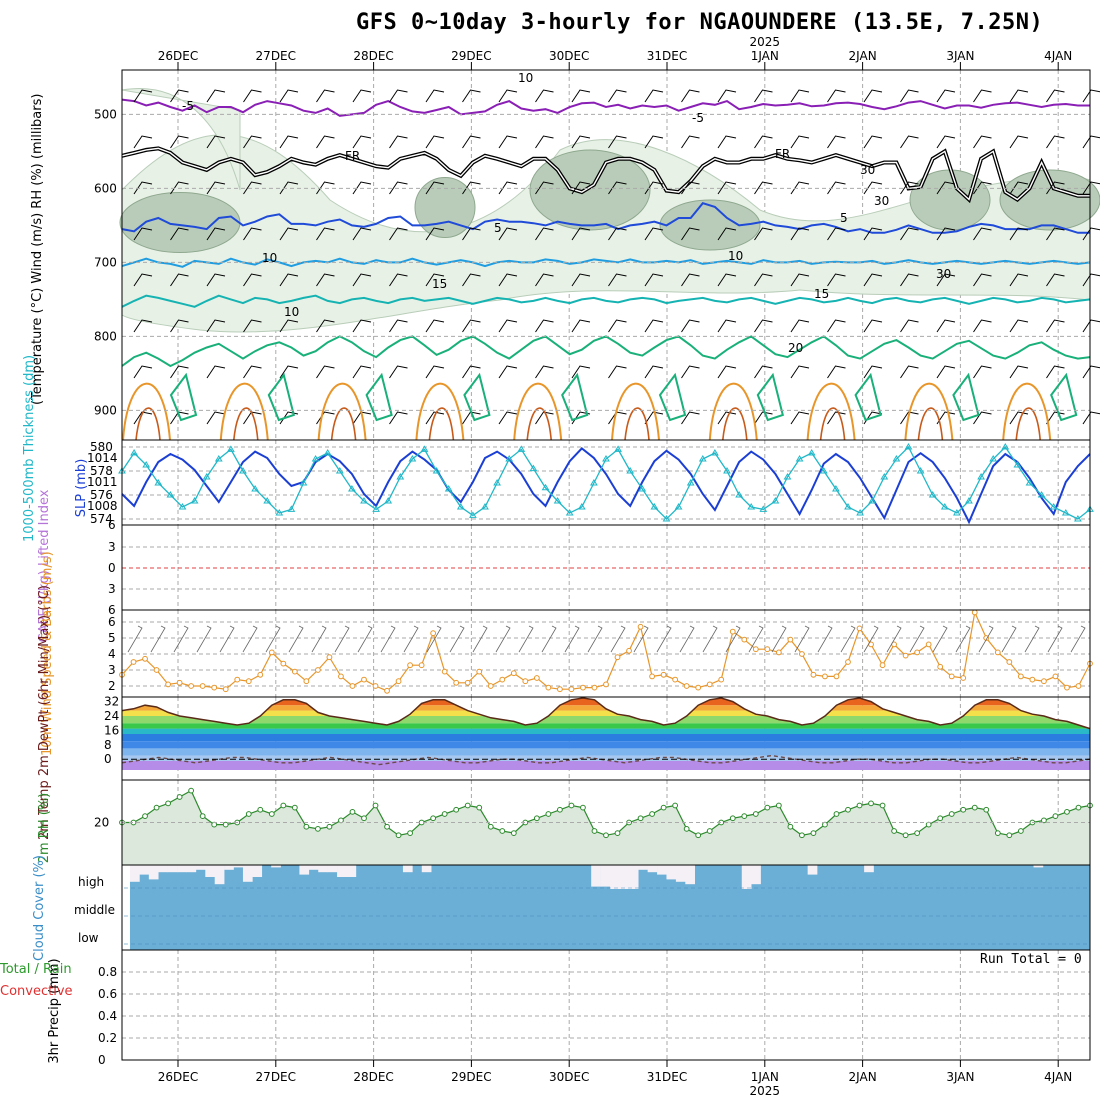  Describe the element at coordinates (81, 488) in the screenshot. I see `slp-ylabel: SLP (mb)` at that location.